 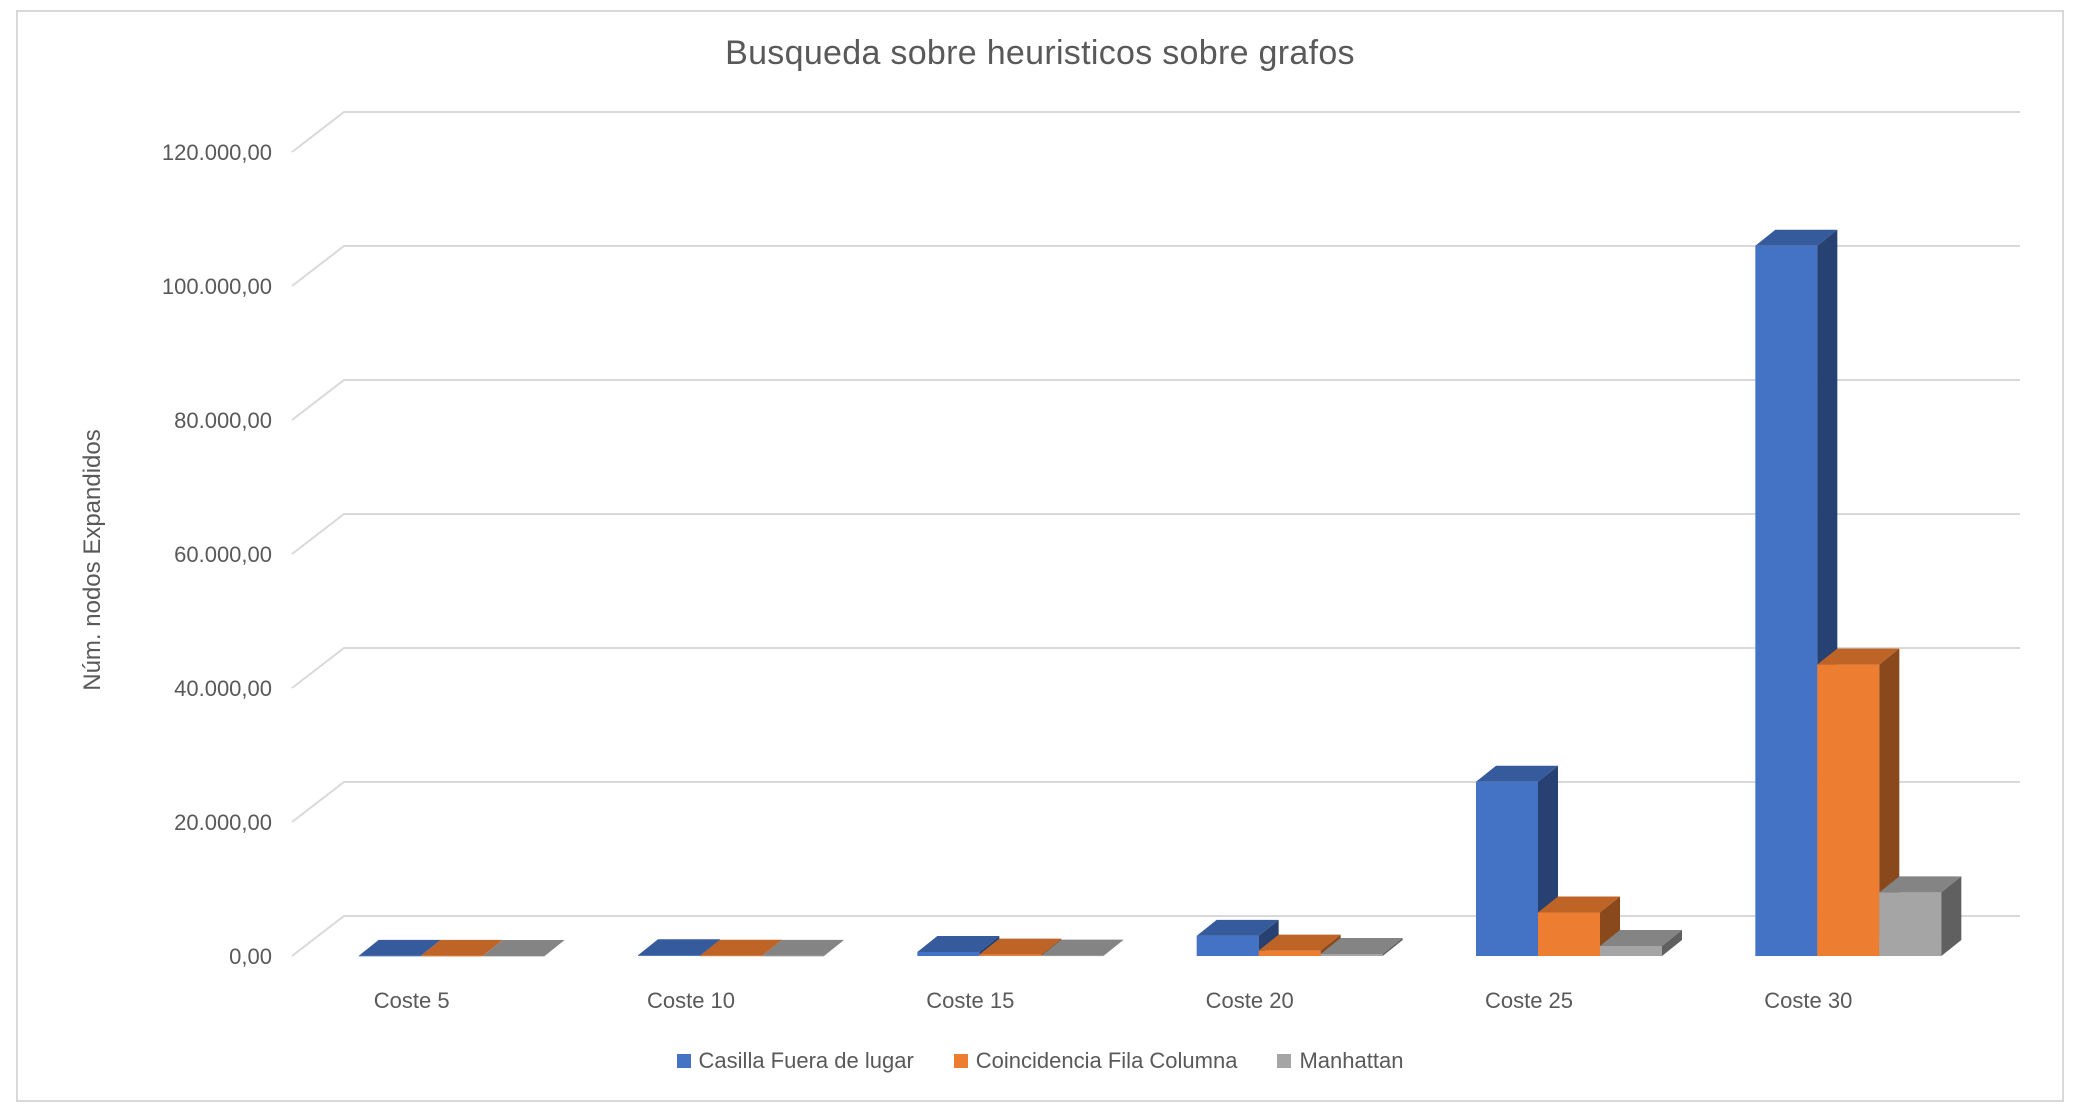 What do you see at coordinates (250, 956) in the screenshot?
I see `y-tick-label: 0,00` at bounding box center [250, 956].